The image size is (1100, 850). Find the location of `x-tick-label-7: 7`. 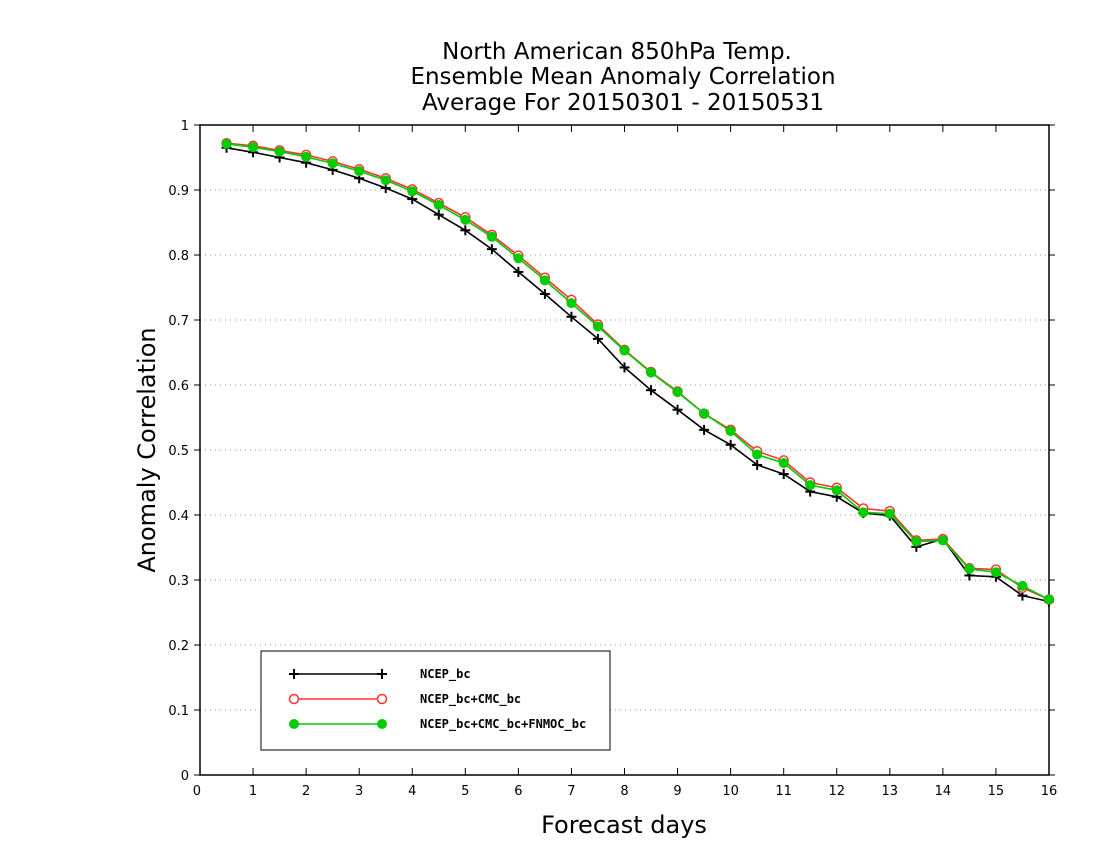

x-tick-label-7: 7 is located at coordinates (571, 791).